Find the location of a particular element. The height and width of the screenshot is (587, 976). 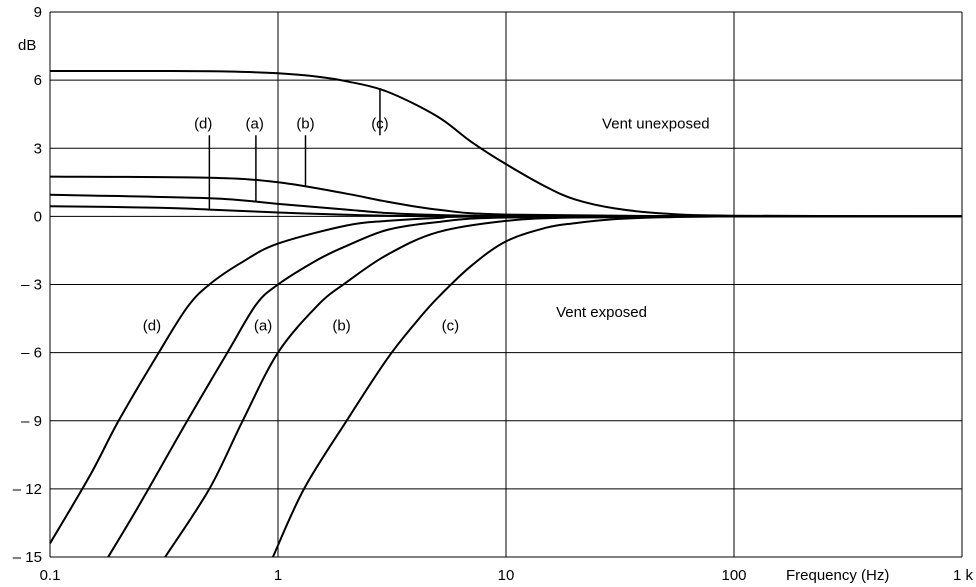

x-tick-label: 0.1 is located at coordinates (50, 575).